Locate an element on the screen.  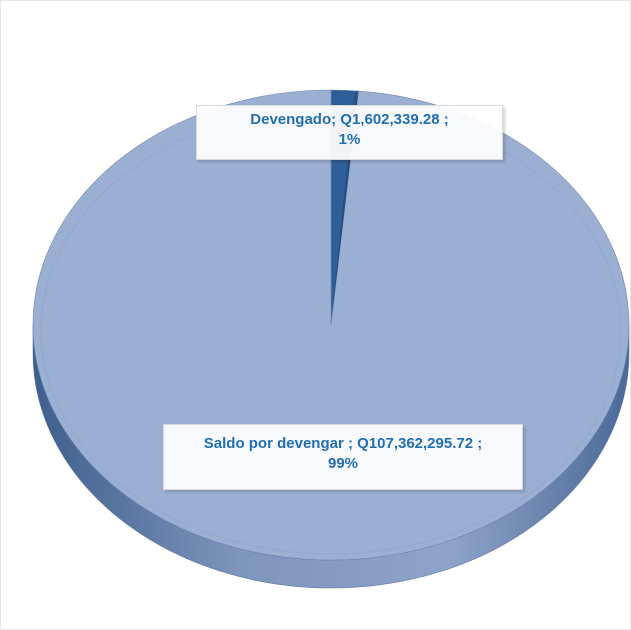
data-label-devengado: Devengado; Q1,602,339.28 ; 1% is located at coordinates (349, 132).